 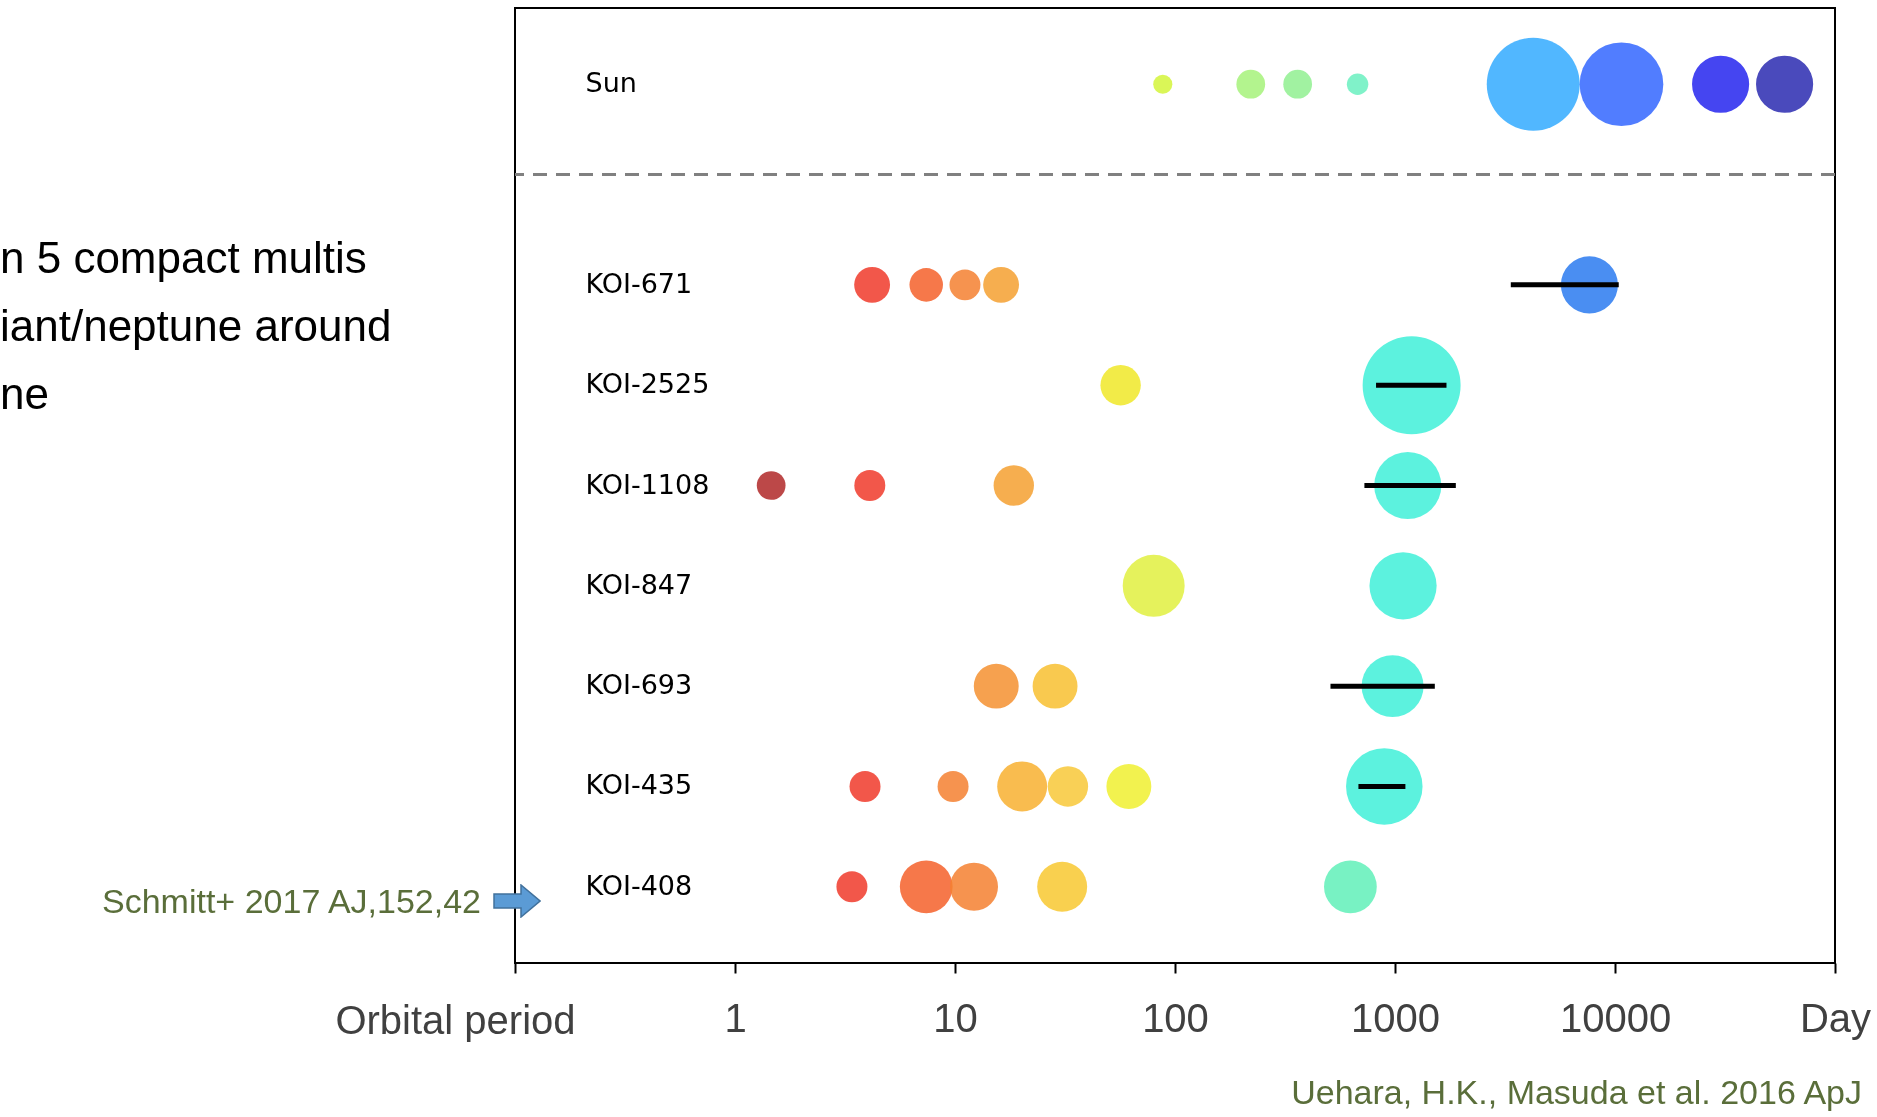 What do you see at coordinates (1615, 1017) in the screenshot?
I see `x-tick-label: 10000` at bounding box center [1615, 1017].